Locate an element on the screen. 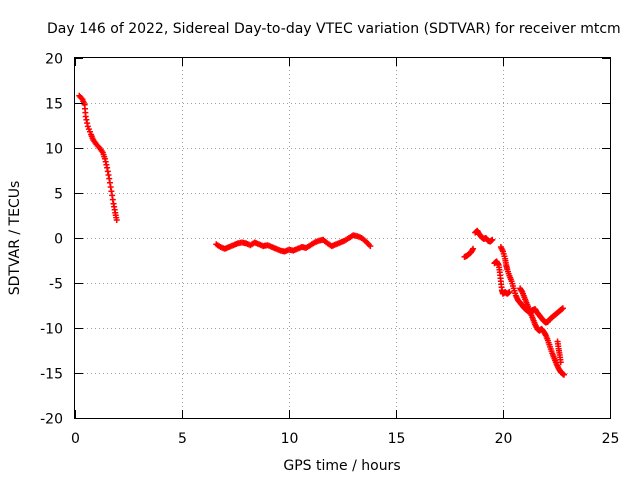 The image size is (640, 480). y-tick-label: -10 is located at coordinates (51, 330).